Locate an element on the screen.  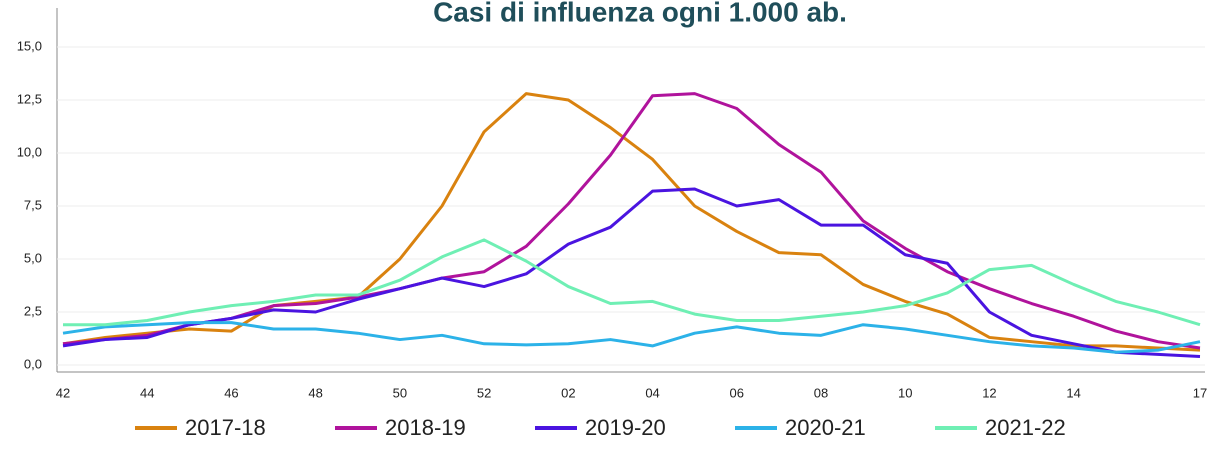
legend-label: 2018-19 is located at coordinates (425, 427).